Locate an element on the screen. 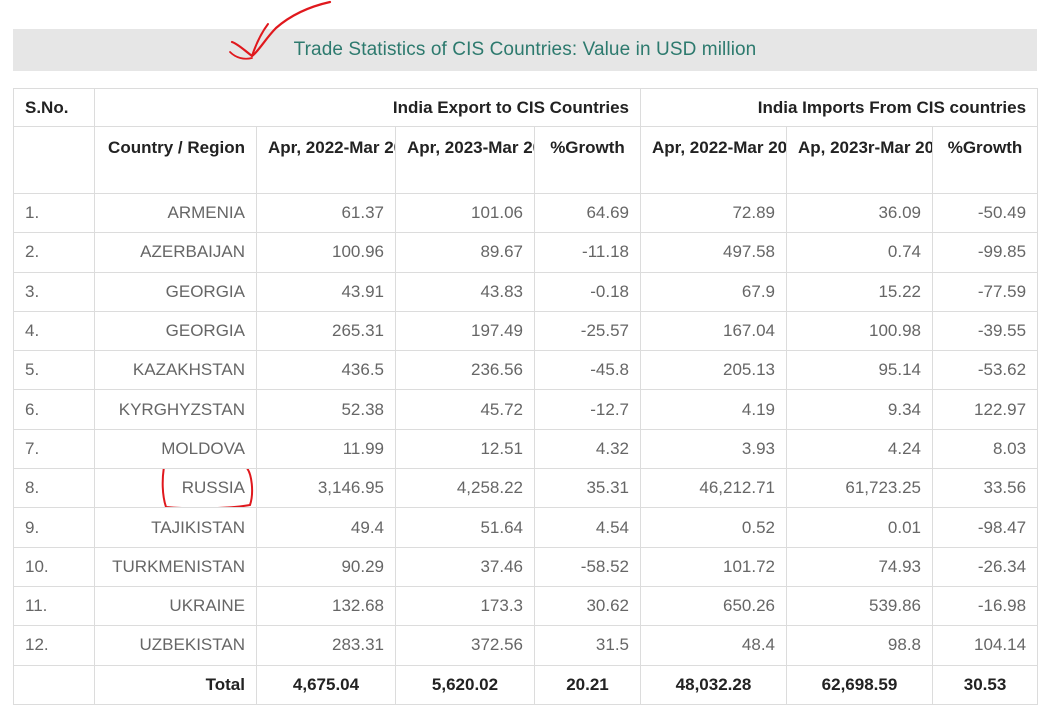 This screenshot has height=705, width=1058. cell-import-curr: 74.93 is located at coordinates (859, 566).